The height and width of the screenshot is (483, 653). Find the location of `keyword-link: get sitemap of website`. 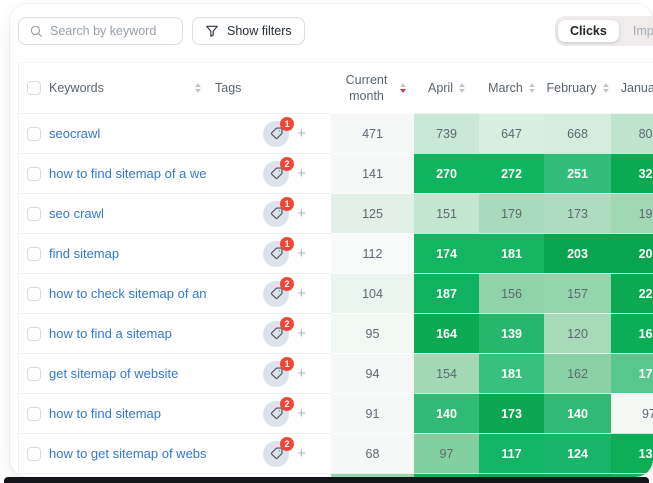

keyword-link: get sitemap of website is located at coordinates (114, 373).